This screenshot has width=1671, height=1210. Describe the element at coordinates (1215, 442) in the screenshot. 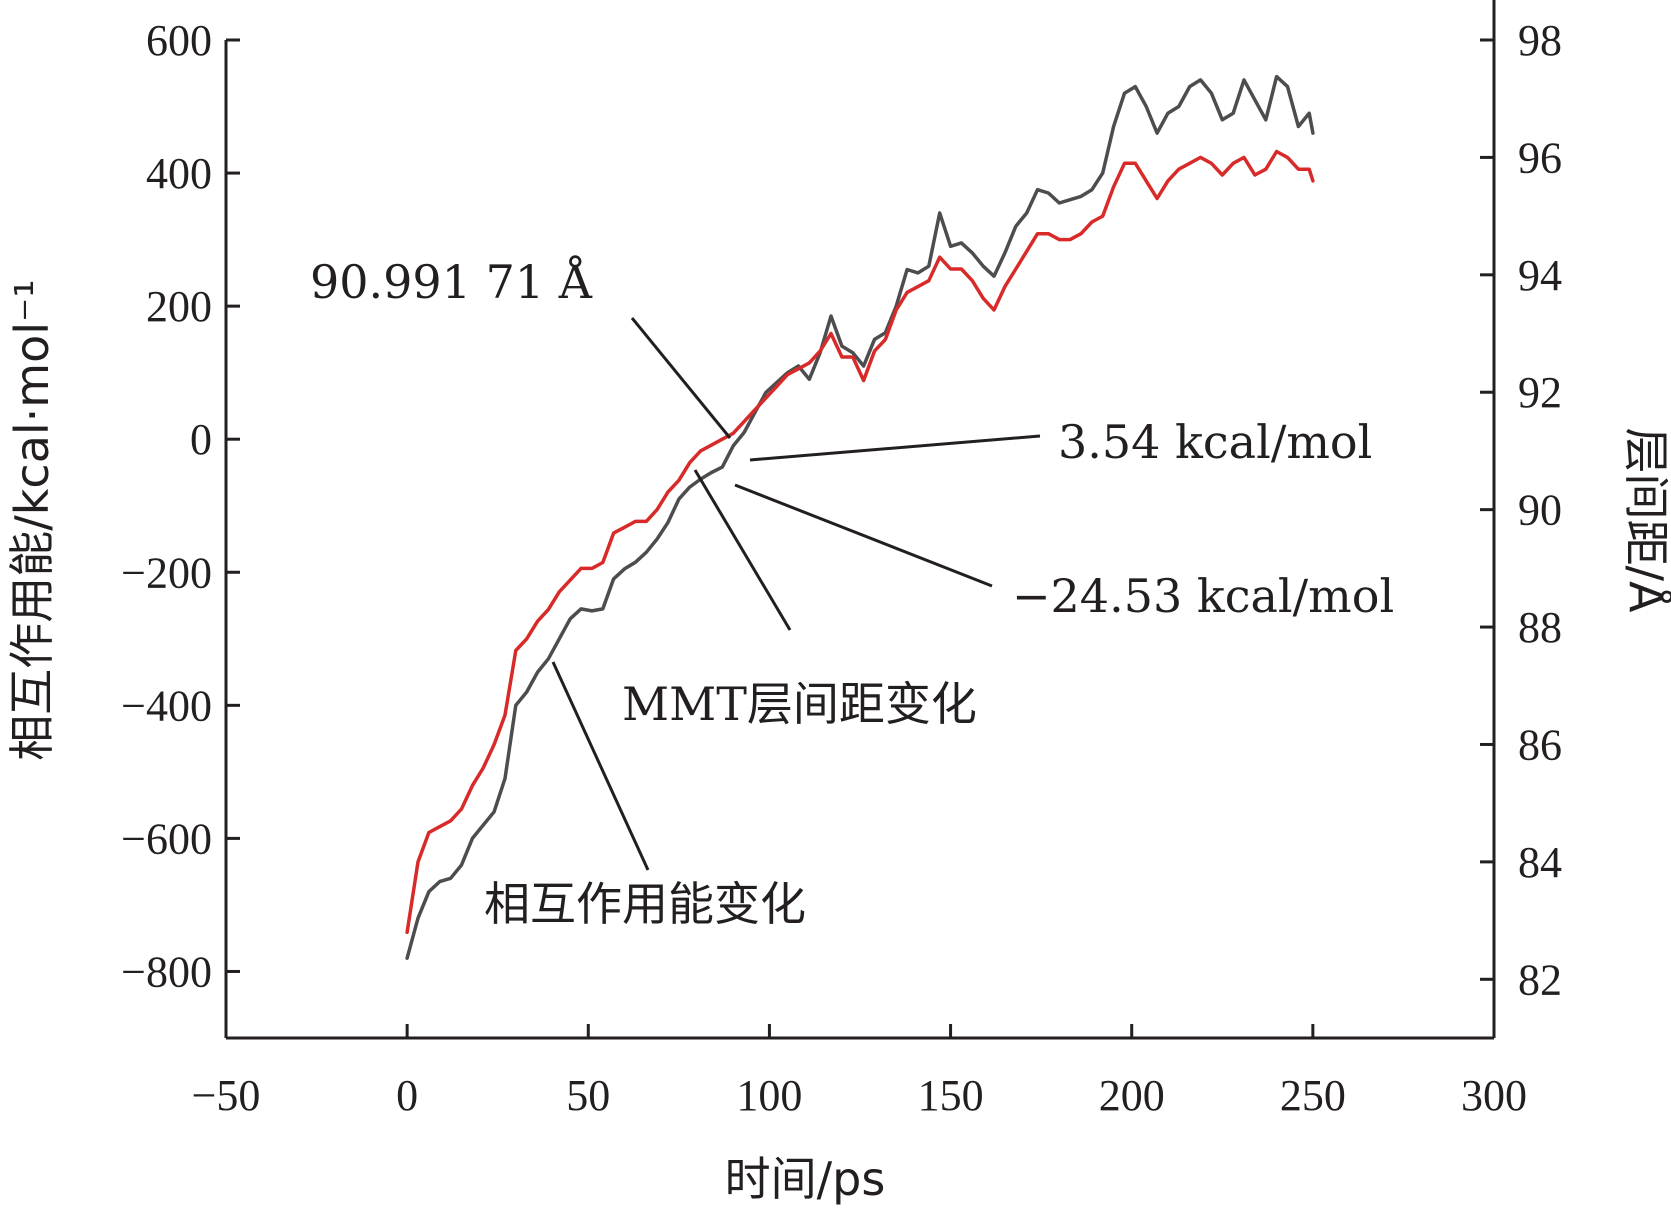

I see `annotation-label: 3.54 kcal/mol` at that location.